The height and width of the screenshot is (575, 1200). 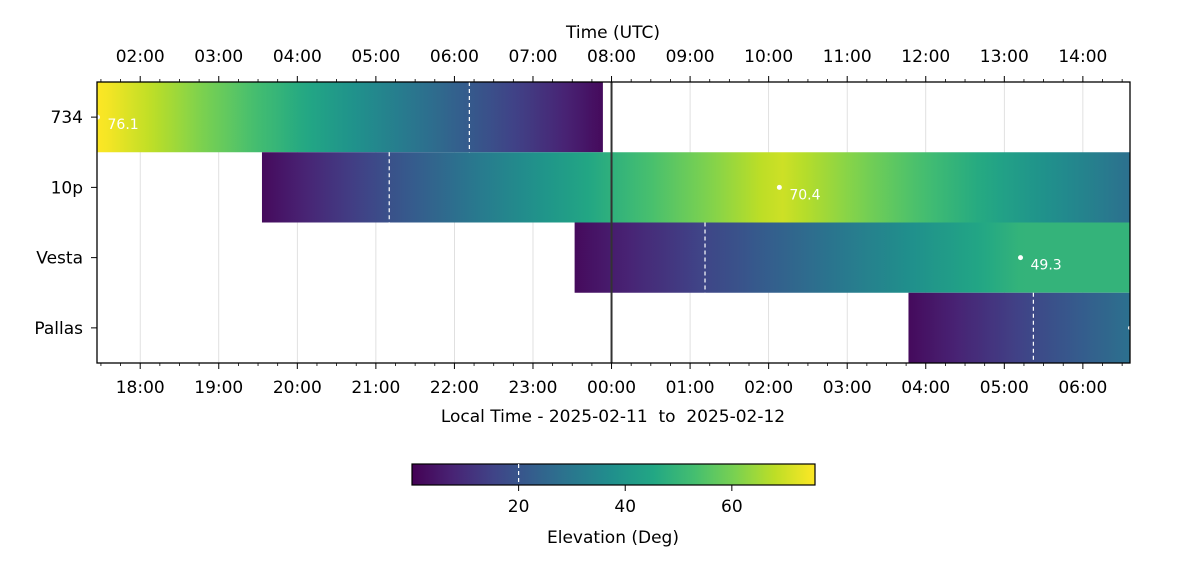 I want to click on peak-label-734: 76.1, so click(x=123, y=125).